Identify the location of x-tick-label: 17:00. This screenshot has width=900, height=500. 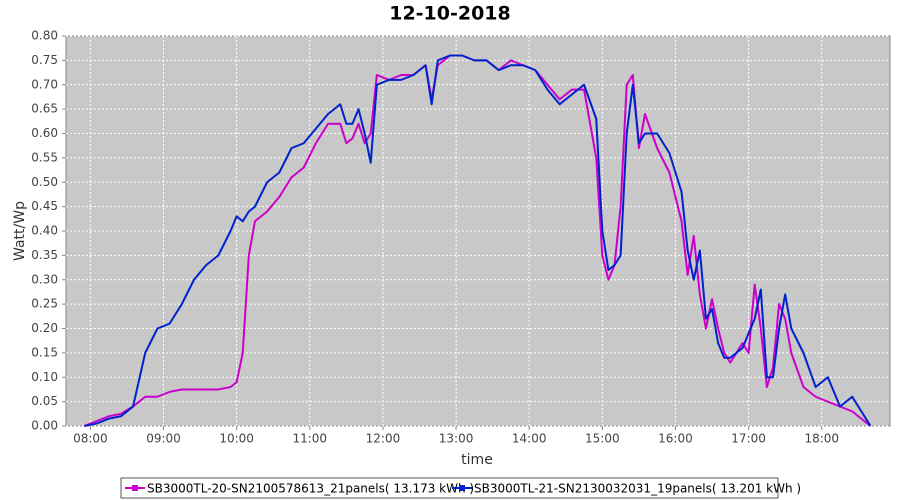
(748, 439).